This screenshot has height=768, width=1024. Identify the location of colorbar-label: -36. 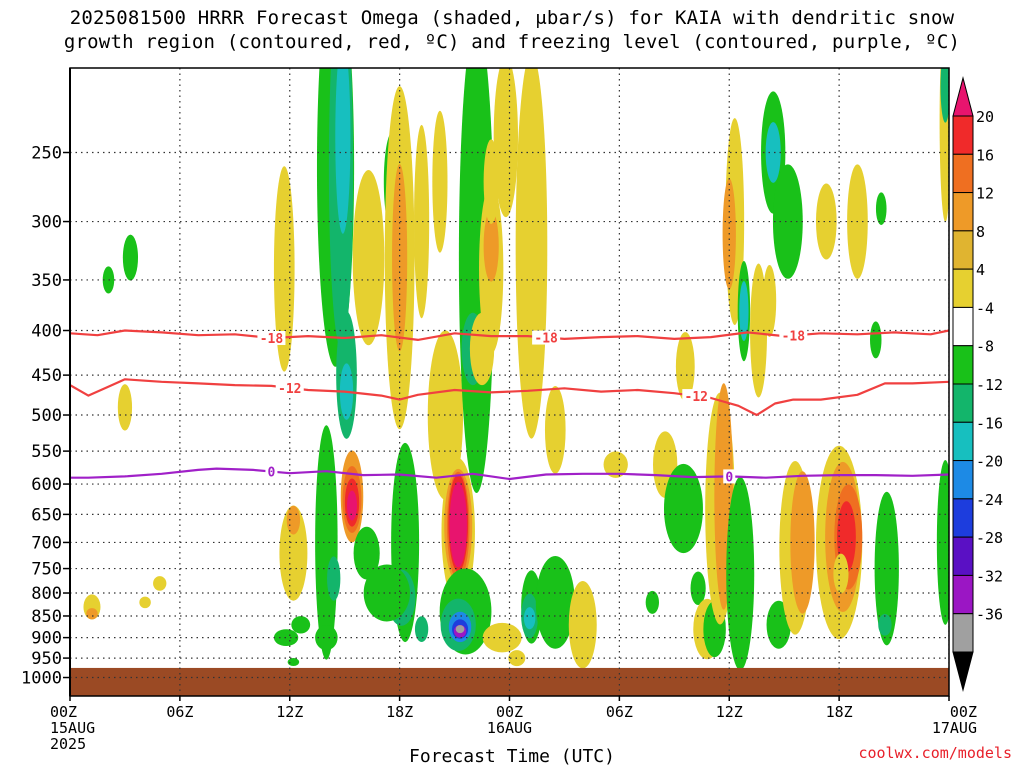
(989, 615).